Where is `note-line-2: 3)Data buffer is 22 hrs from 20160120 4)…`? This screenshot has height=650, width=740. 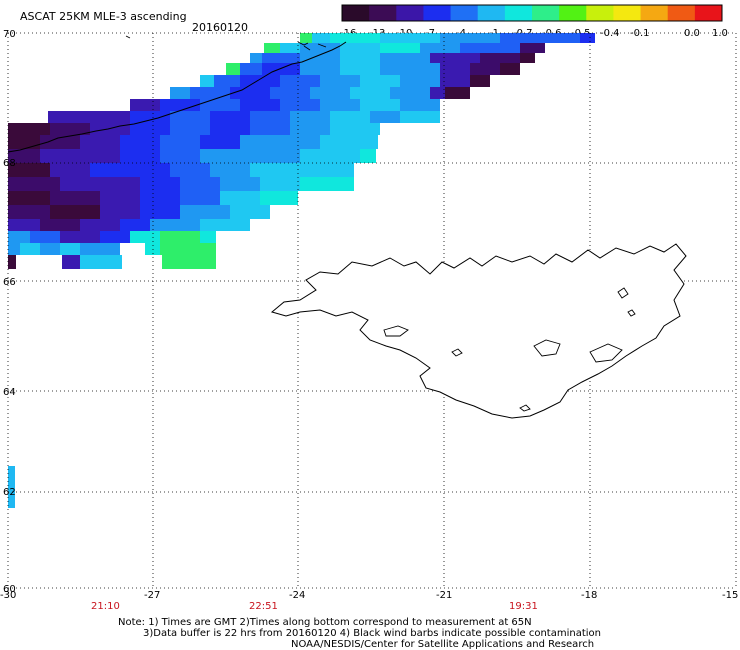
note-line-2: 3)Data buffer is 22 hrs from 20160120 4)… is located at coordinates (372, 633).